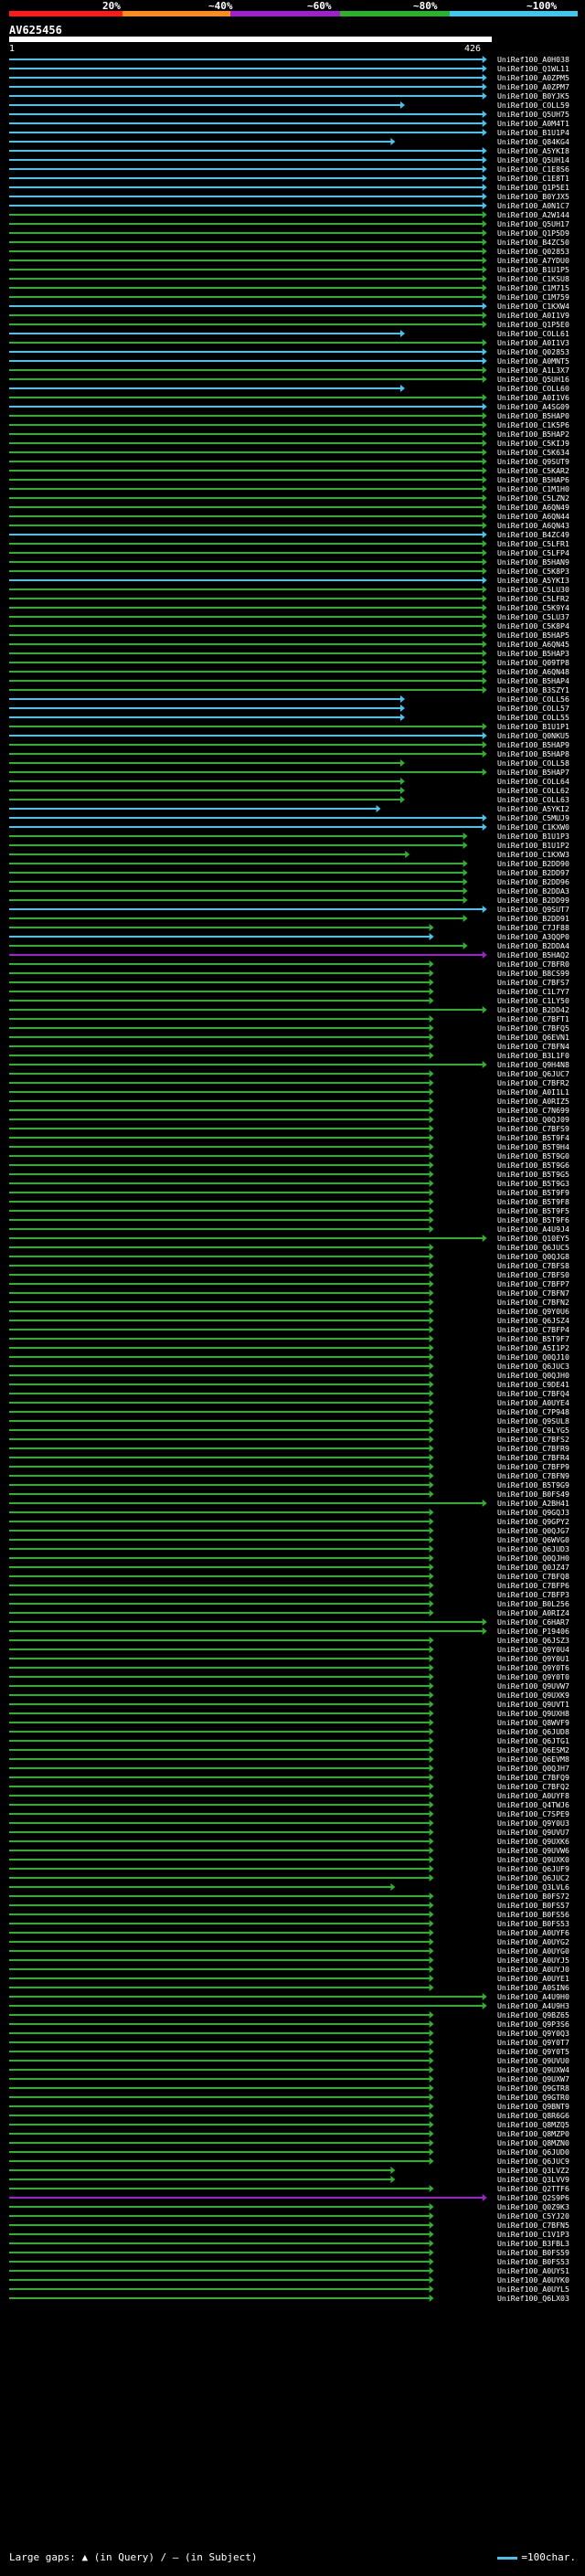 The image size is (585, 2576). Describe the element at coordinates (533, 1018) in the screenshot. I see `hit-label: UniRef100_C7BFT1` at that location.